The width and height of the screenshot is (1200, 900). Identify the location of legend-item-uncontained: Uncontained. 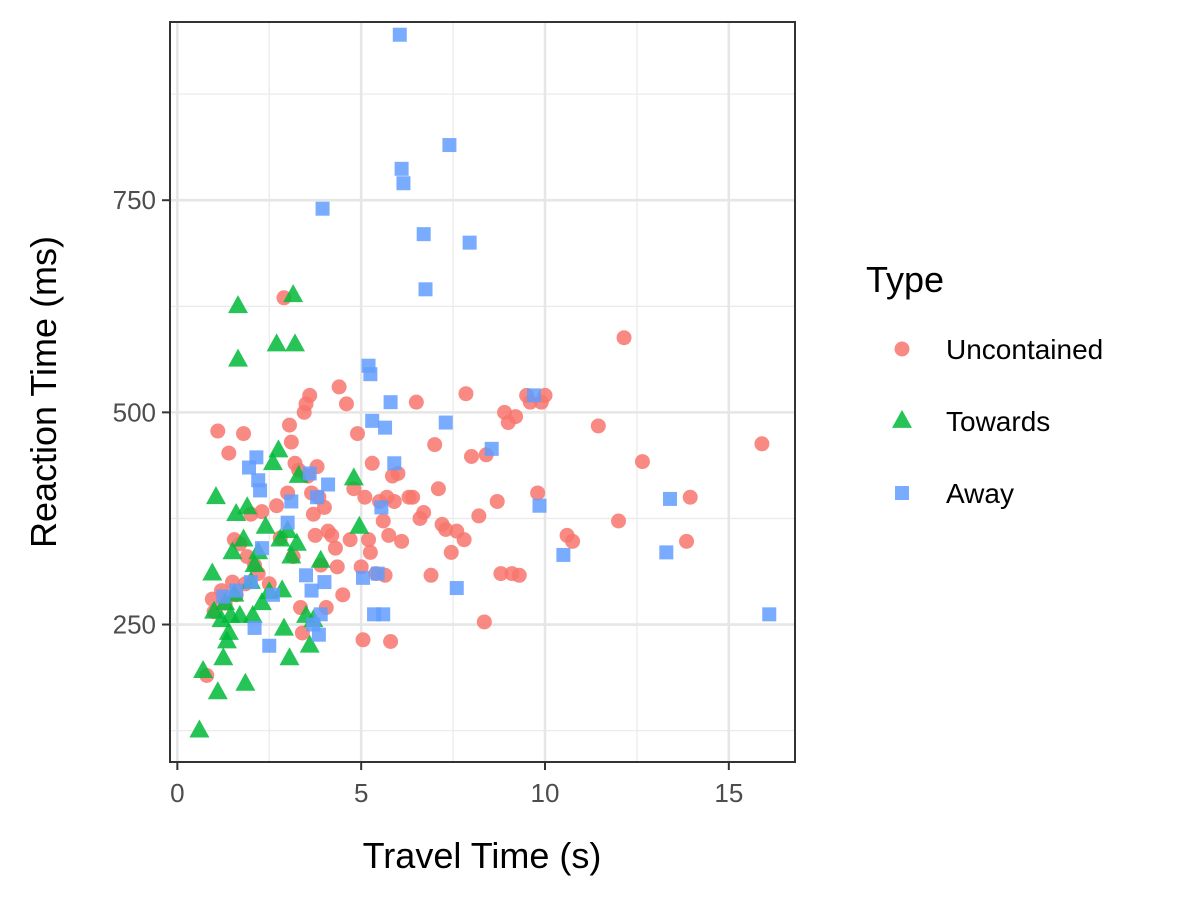
(998, 349).